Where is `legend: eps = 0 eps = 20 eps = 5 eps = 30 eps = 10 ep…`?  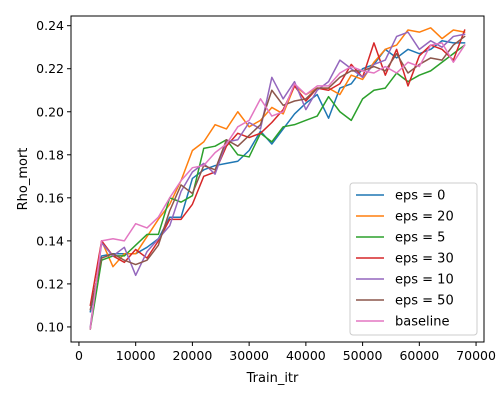 legend: eps = 0 eps = 20 eps = 5 eps = 30 eps = 10 ep… is located at coordinates (413, 259).